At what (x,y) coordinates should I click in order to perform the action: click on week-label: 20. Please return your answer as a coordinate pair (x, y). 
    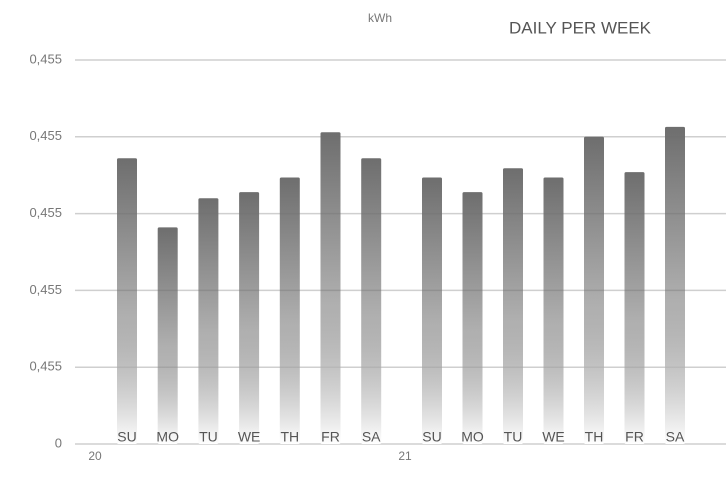
    Looking at the image, I should click on (95, 456).